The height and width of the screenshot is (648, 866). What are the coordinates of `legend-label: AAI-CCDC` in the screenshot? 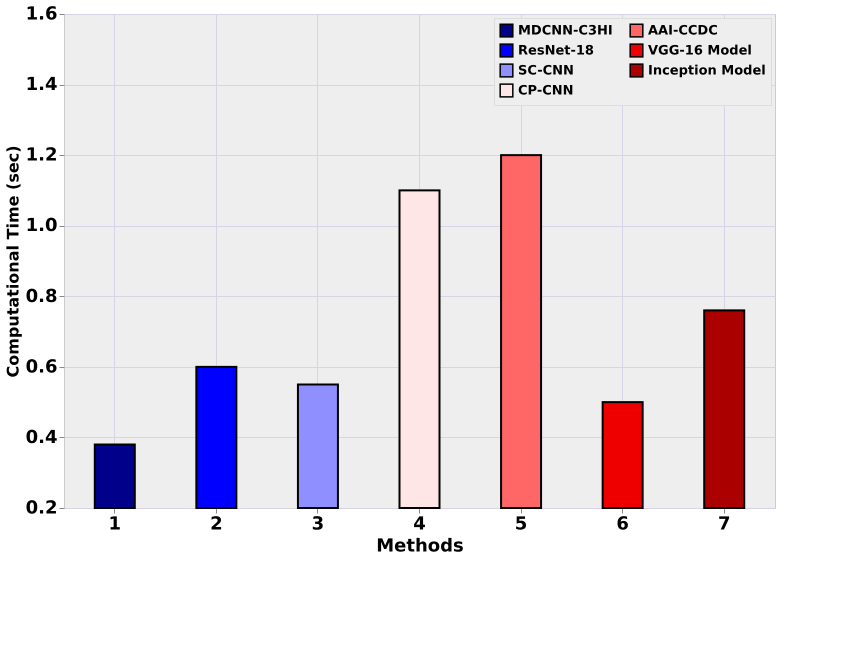 It's located at (683, 31).